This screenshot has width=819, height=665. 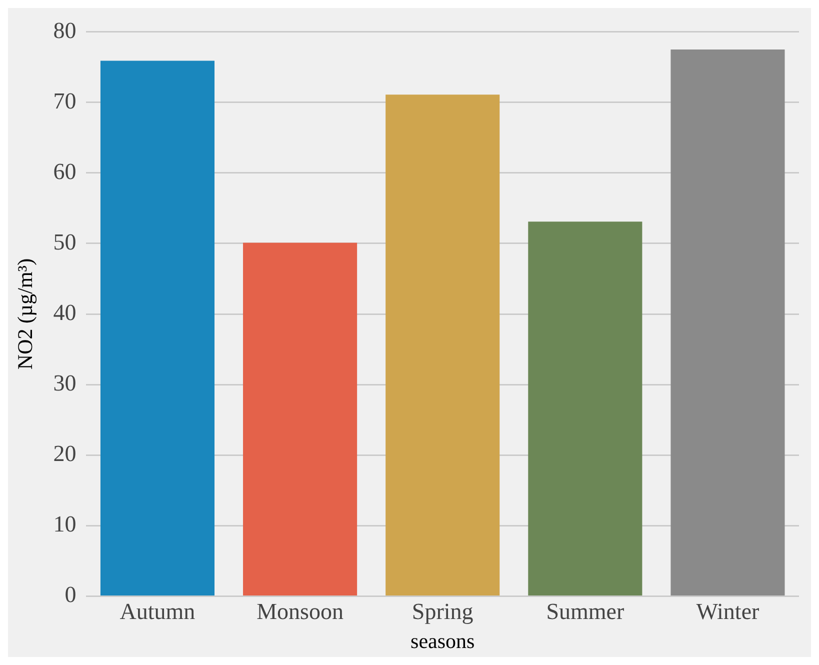 I want to click on y-tick-label: 60, so click(x=64, y=171).